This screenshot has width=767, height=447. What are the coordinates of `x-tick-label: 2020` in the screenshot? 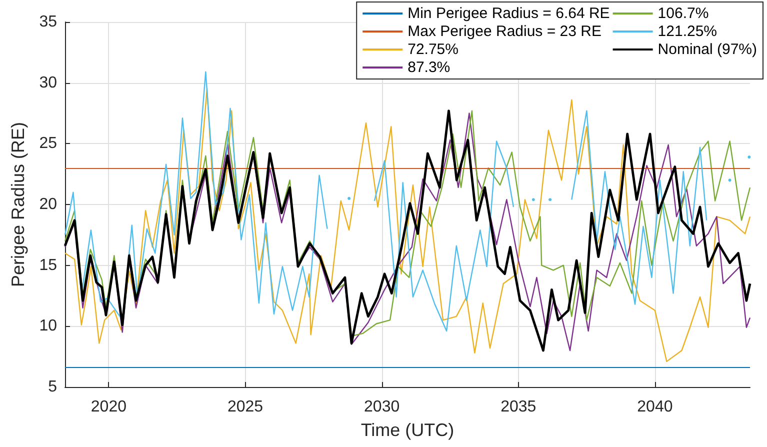 It's located at (108, 407).